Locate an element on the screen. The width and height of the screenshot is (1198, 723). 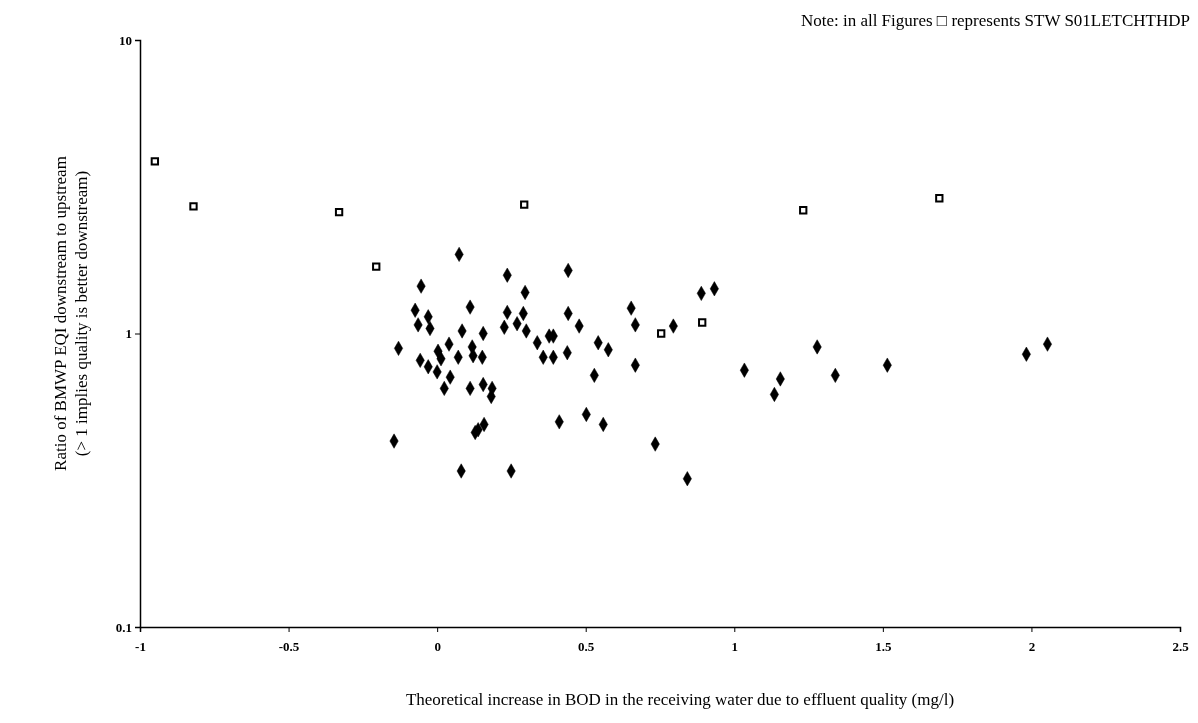
x-tick-label: -1 is located at coordinates (140, 646).